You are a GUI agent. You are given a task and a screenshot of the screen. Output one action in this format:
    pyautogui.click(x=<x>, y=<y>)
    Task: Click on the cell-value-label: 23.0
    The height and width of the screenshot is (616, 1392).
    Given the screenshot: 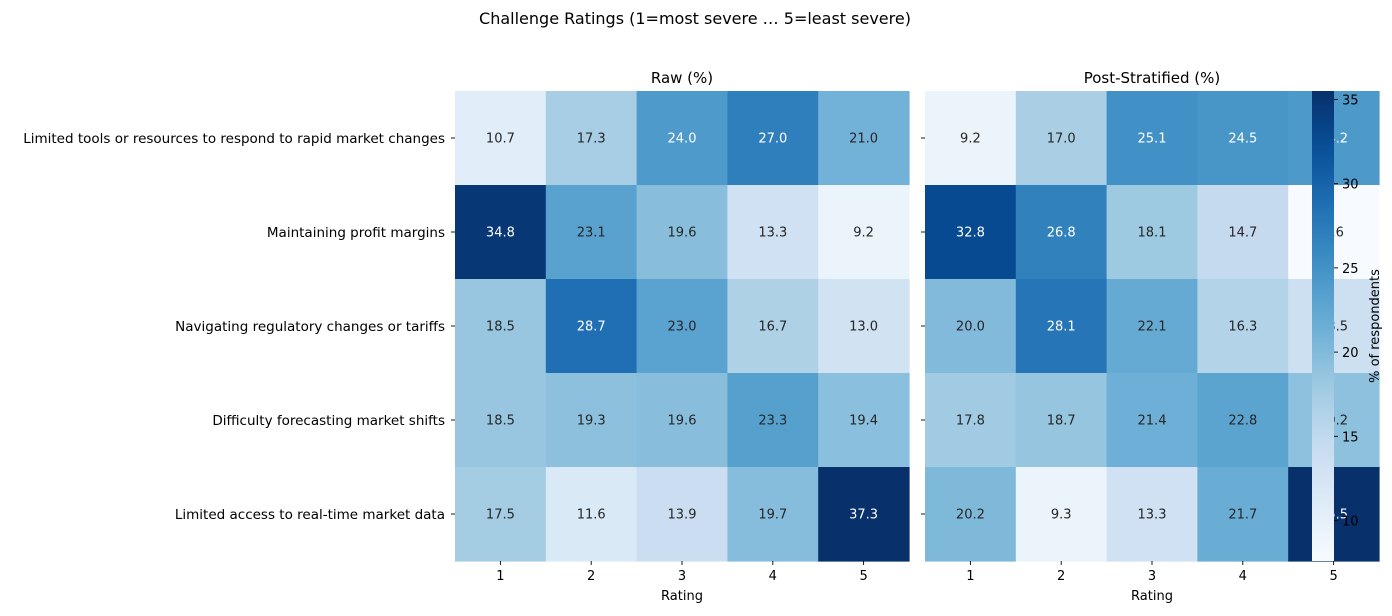 What is the action you would take?
    pyautogui.click(x=682, y=327)
    